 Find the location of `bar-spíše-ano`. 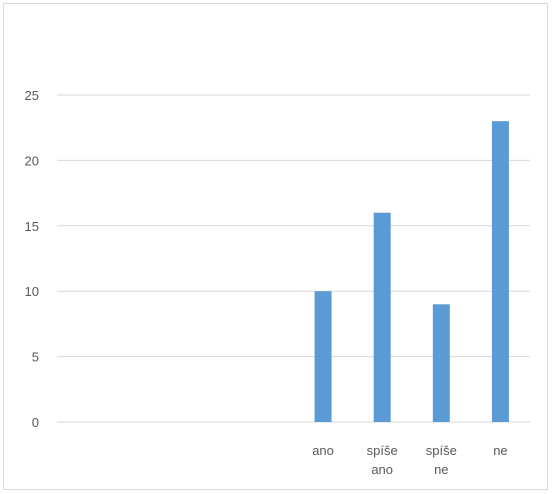

bar-spíše-ano is located at coordinates (382, 317).